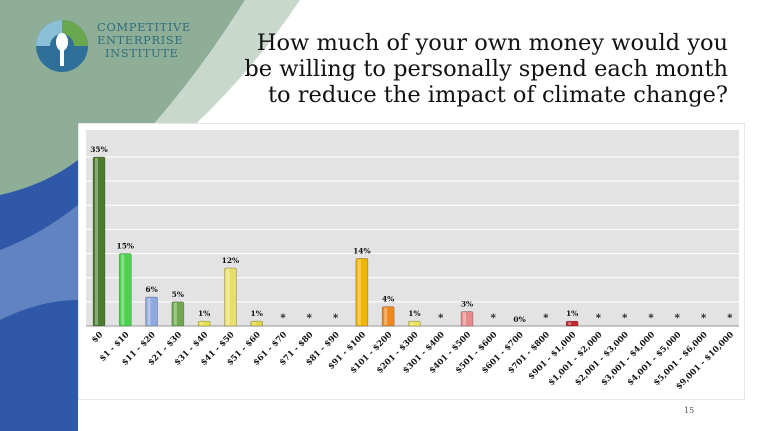  I want to click on data-label: 15%, so click(125, 246).